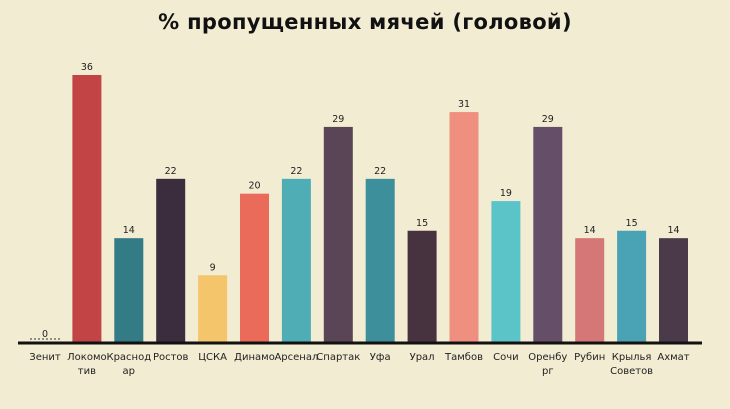  What do you see at coordinates (506, 357) in the screenshot?
I see `tick-label-11: Сочи` at bounding box center [506, 357].